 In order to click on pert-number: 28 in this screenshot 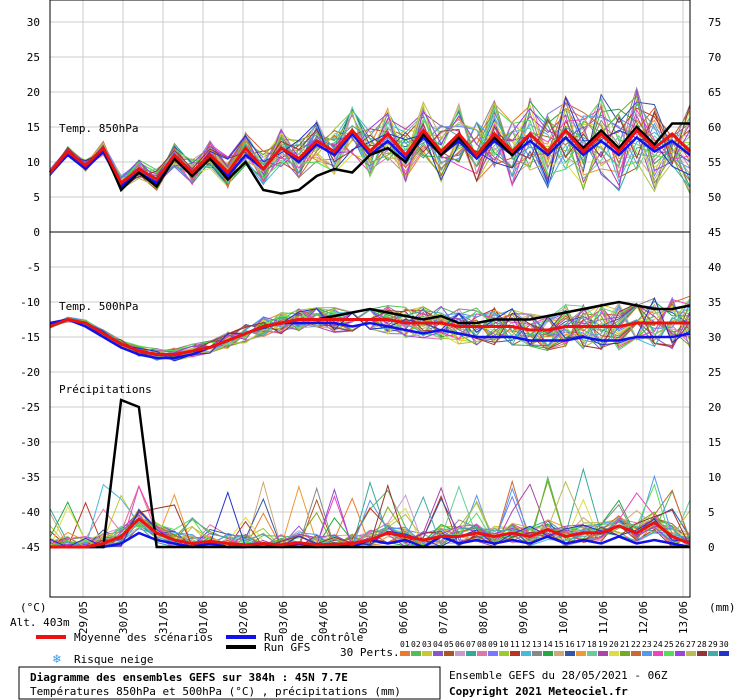, I will do `click(702, 644)`.